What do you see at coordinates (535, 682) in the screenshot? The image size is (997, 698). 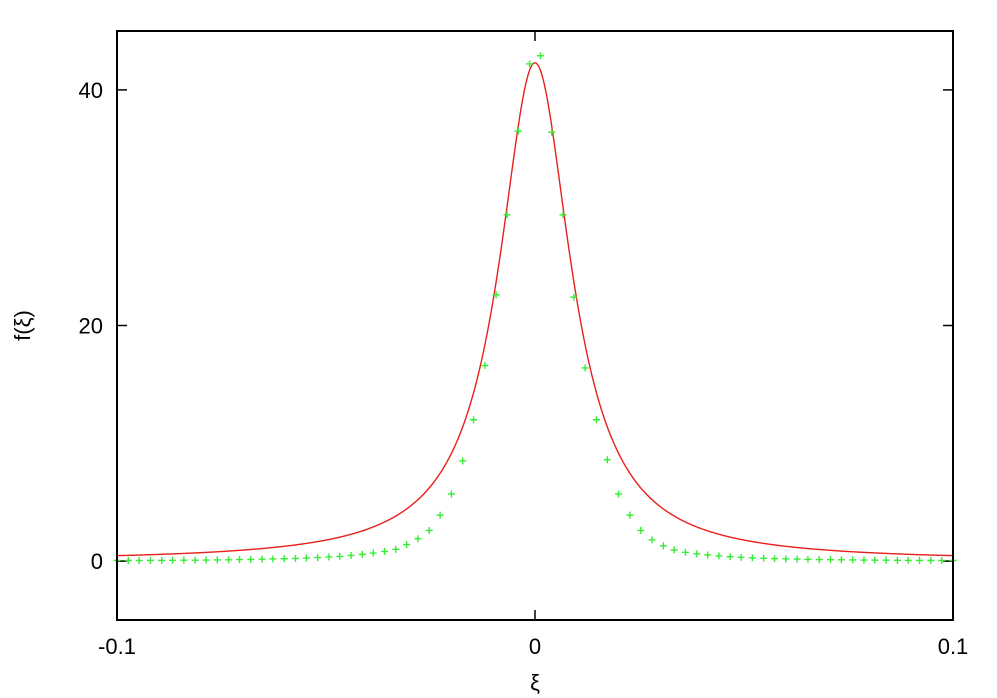 I see `x-axis-title: ξ` at bounding box center [535, 682].